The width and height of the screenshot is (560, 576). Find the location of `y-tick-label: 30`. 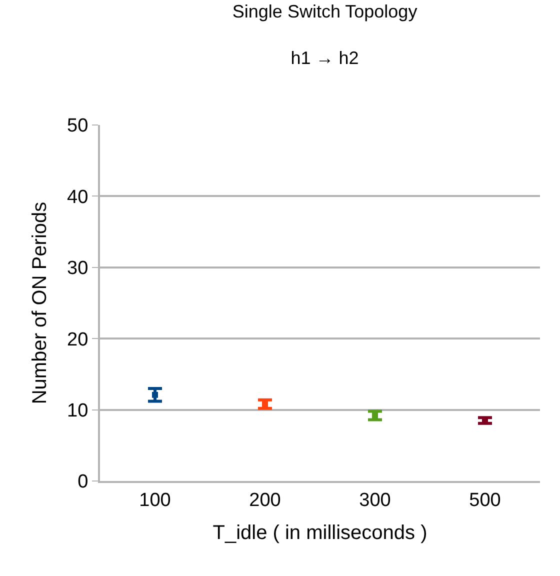

y-tick-label: 30 is located at coordinates (77, 269).